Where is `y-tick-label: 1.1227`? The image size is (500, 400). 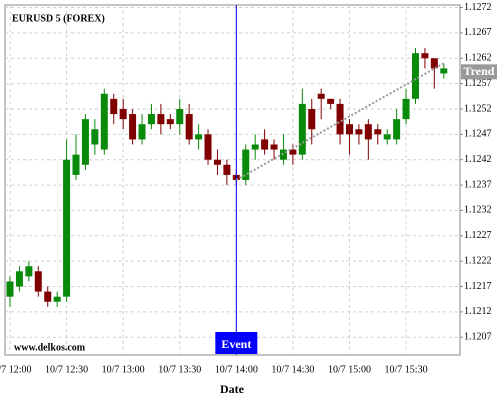
y-tick-label: 1.1227 is located at coordinates (478, 235).